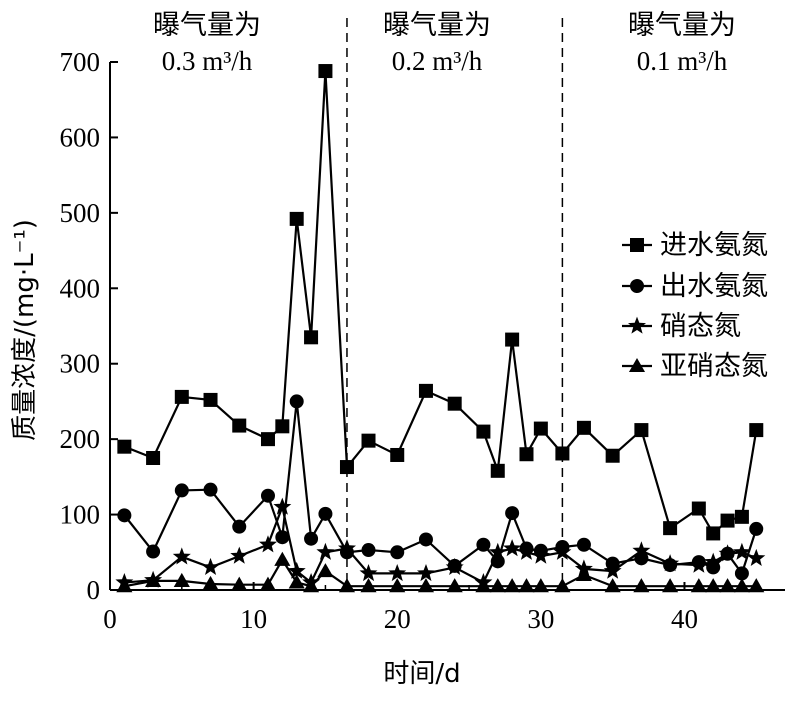  What do you see at coordinates (80, 288) in the screenshot?
I see `y-tick-label: 400` at bounding box center [80, 288].